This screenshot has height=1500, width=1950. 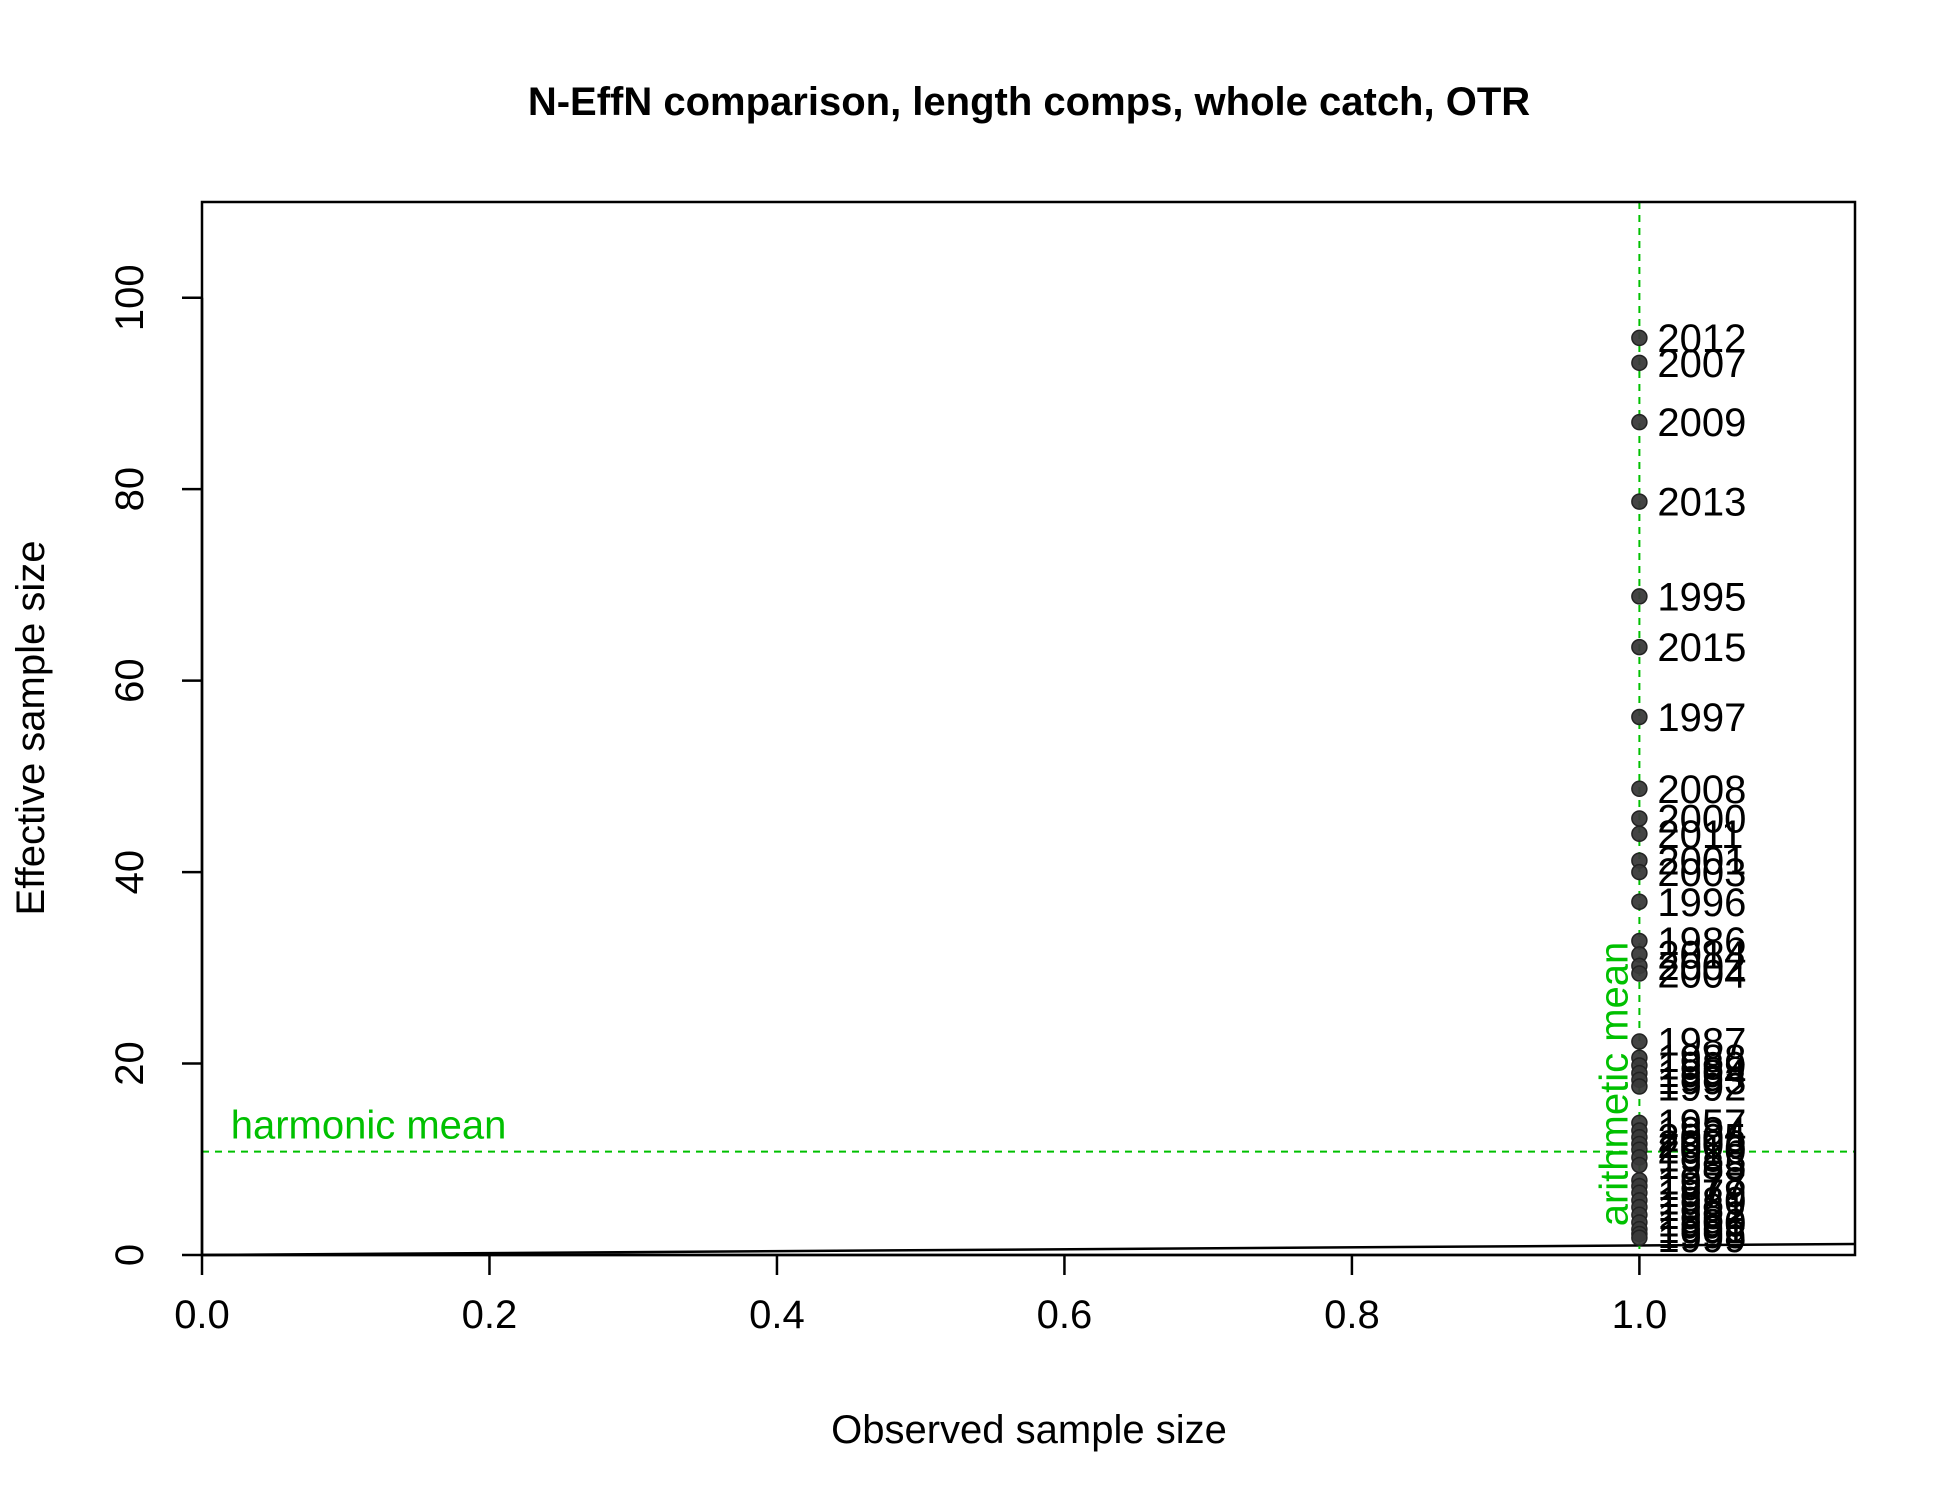 What do you see at coordinates (1701, 1138) in the screenshot?
I see `data-point-label: 2005` at bounding box center [1701, 1138].